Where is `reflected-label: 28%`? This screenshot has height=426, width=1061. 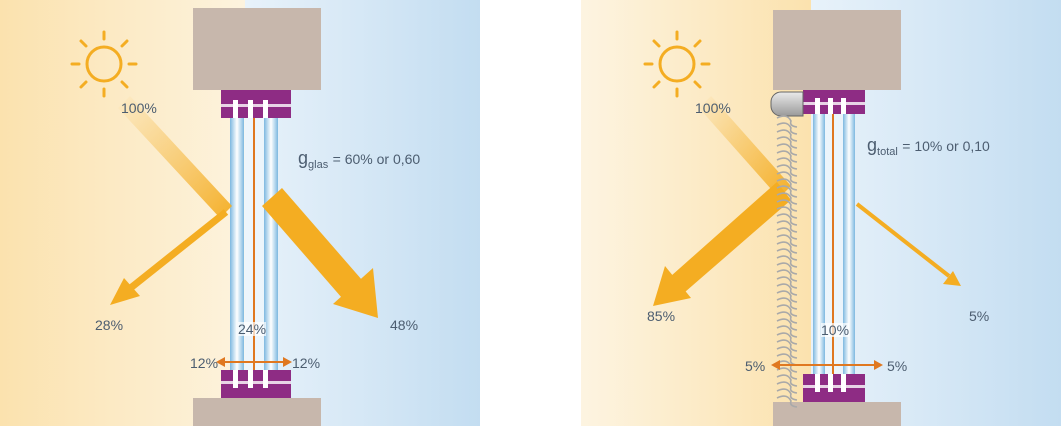
reflected-label: 28% is located at coordinates (109, 325).